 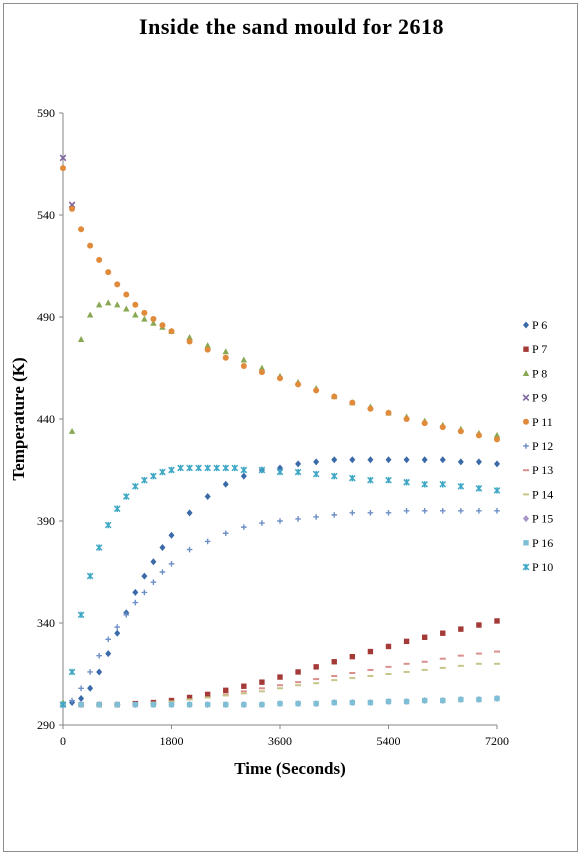 What do you see at coordinates (46, 521) in the screenshot?
I see `y-tick-label: 390` at bounding box center [46, 521].